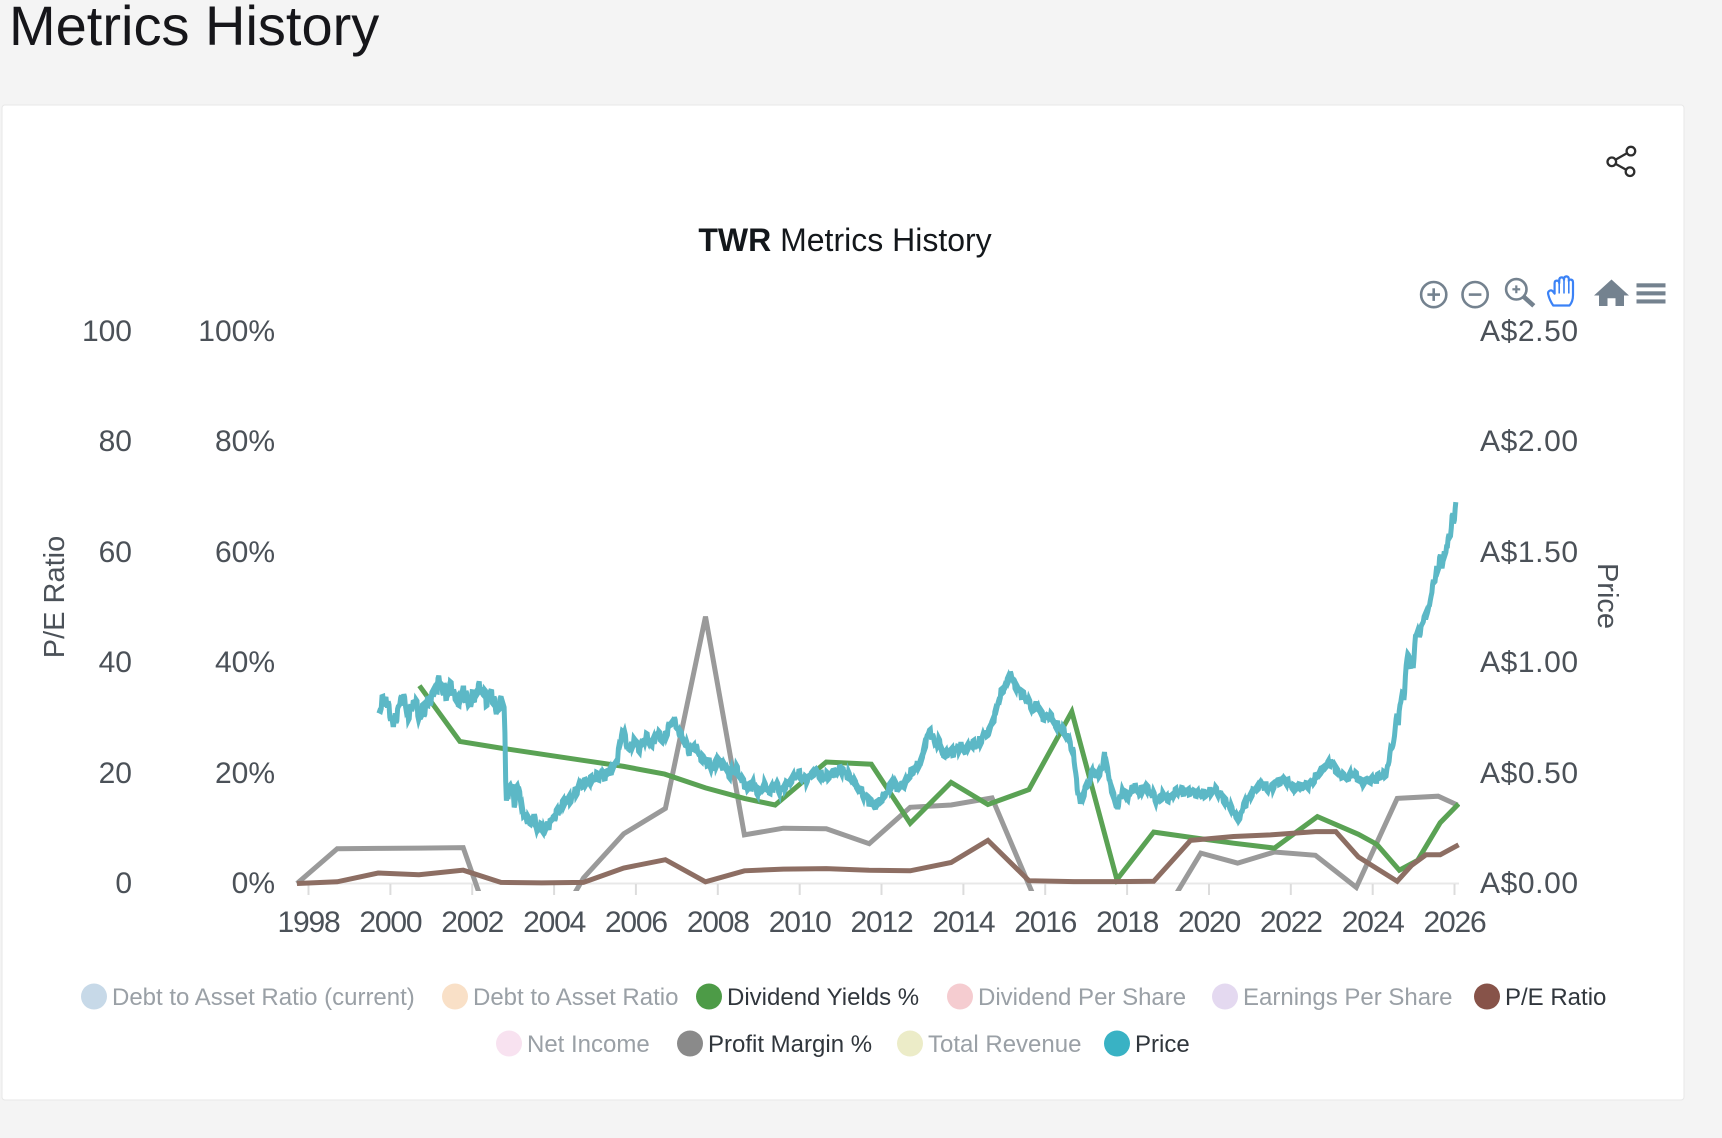 The image size is (1722, 1138). What do you see at coordinates (107, 331) in the screenshot?
I see `svg-text: 100` at bounding box center [107, 331].